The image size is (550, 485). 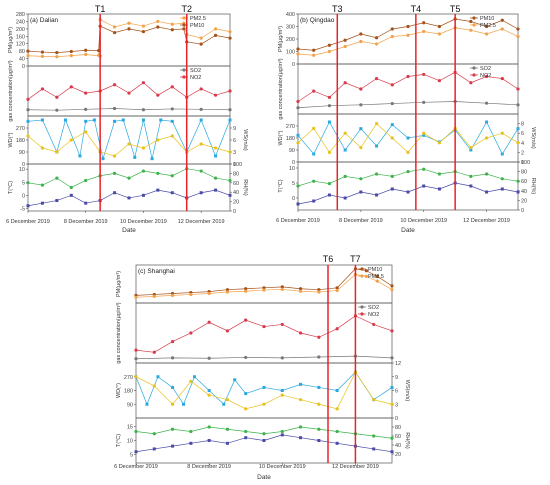 I want to click on event-label: T1, so click(x=100, y=9).